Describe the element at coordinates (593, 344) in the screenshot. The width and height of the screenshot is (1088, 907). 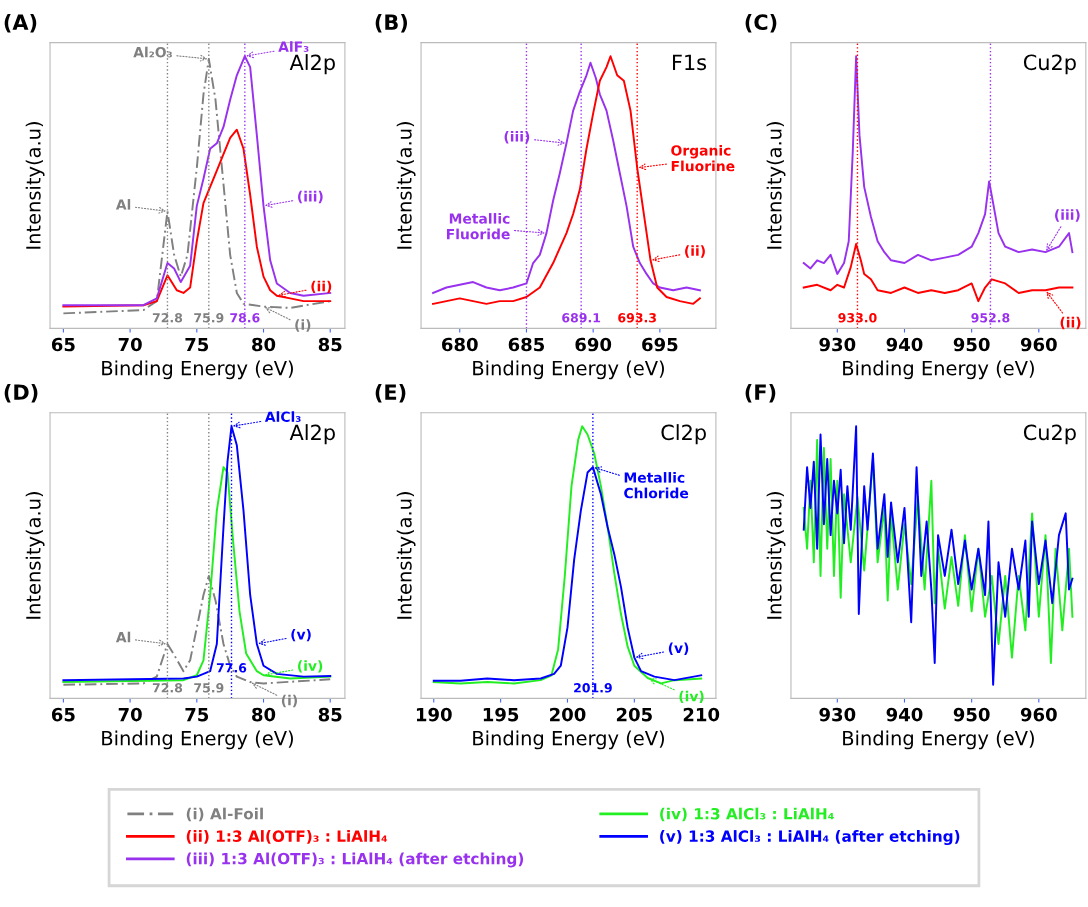
I see `x-tick-label: 690` at that location.